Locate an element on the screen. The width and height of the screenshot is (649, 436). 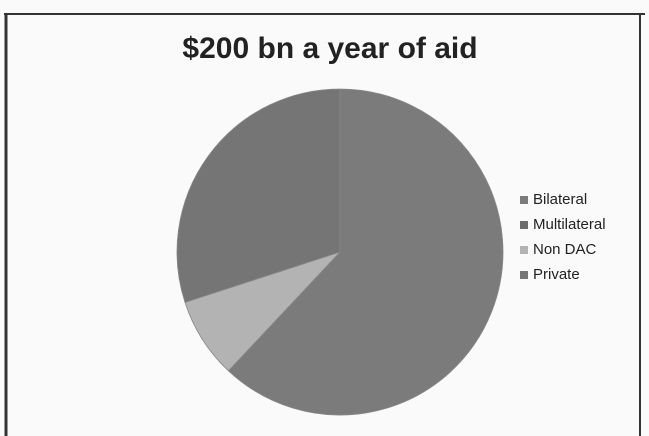
chart-title: $200 bn a year of aid is located at coordinates (329, 48).